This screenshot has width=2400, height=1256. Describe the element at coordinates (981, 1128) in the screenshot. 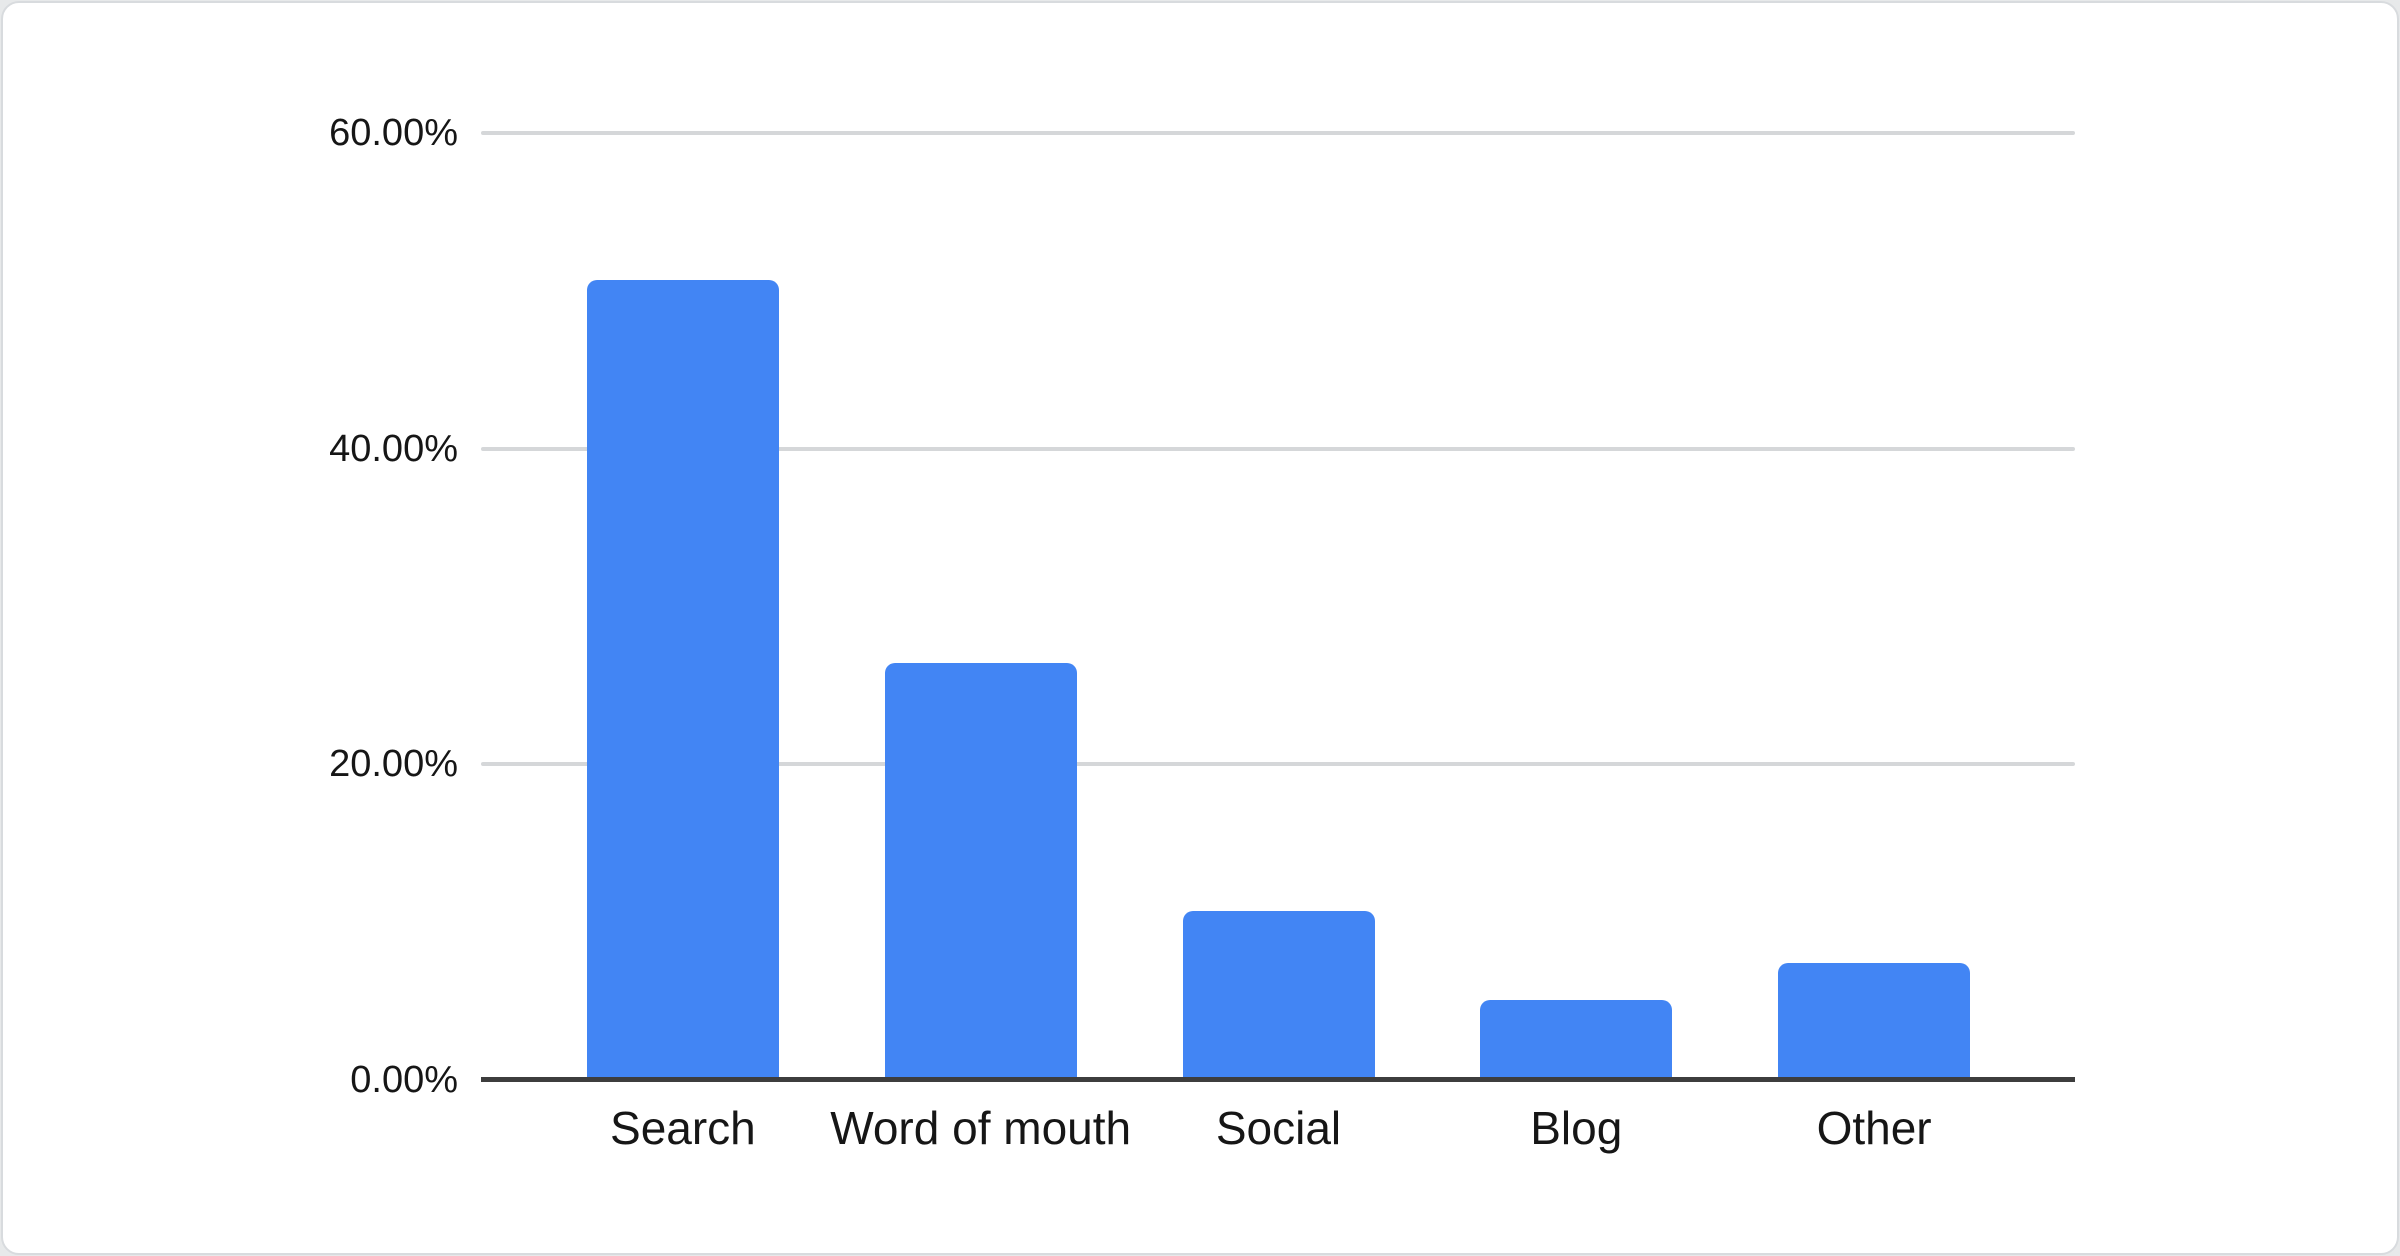

I see `x-tick-label-word-of-mouth: Word of mouth` at that location.